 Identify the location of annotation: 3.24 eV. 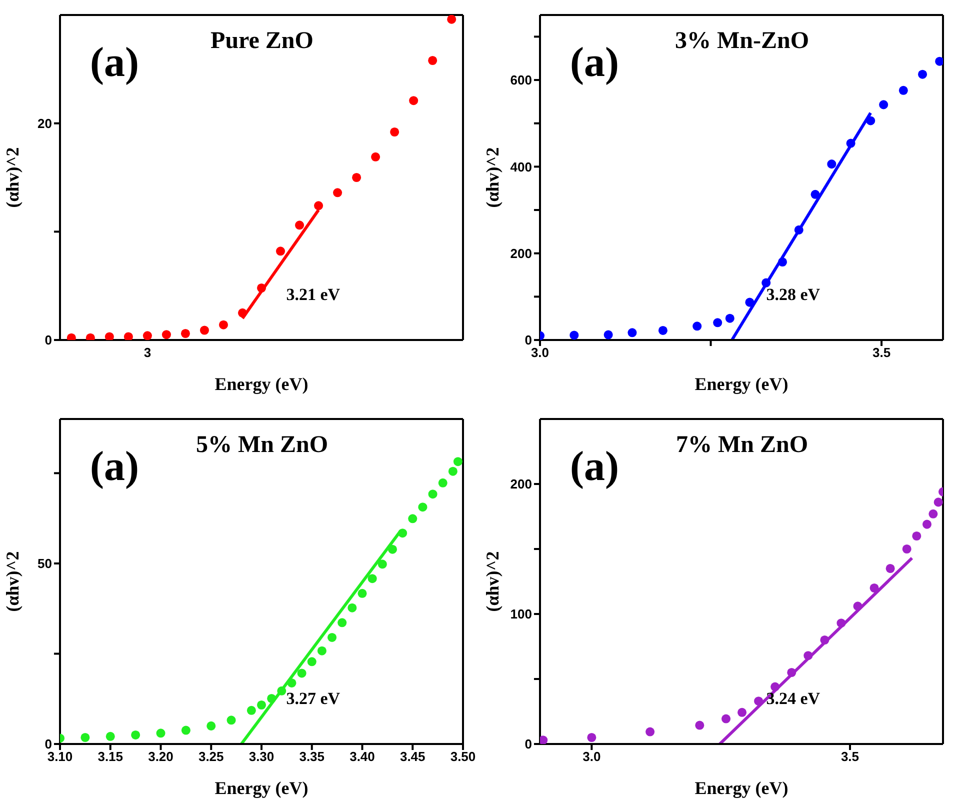
(793, 698).